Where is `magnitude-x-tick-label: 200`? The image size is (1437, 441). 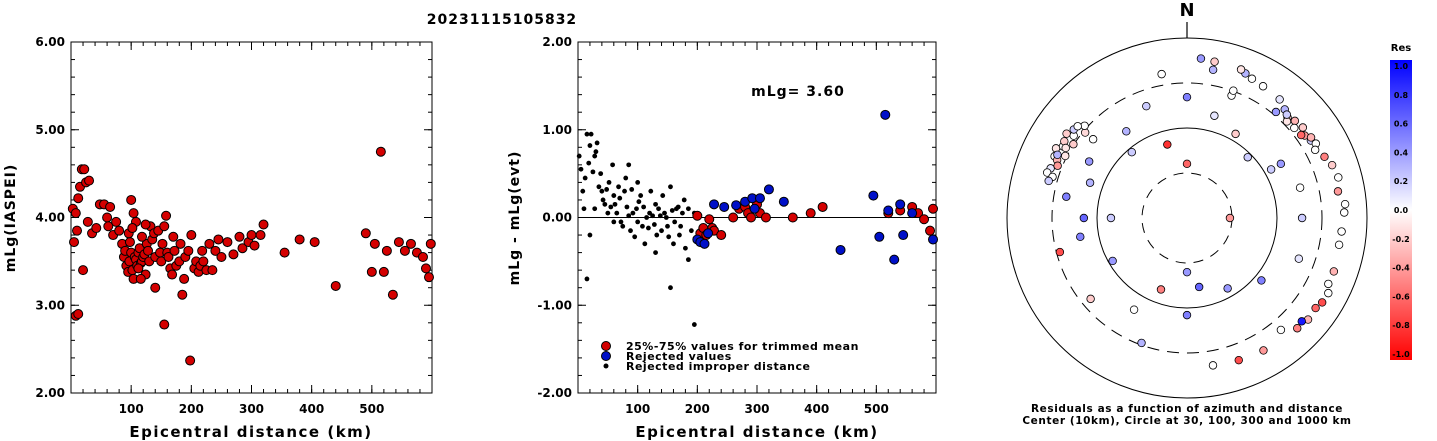 magnitude-x-tick-label: 200 is located at coordinates (191, 409).